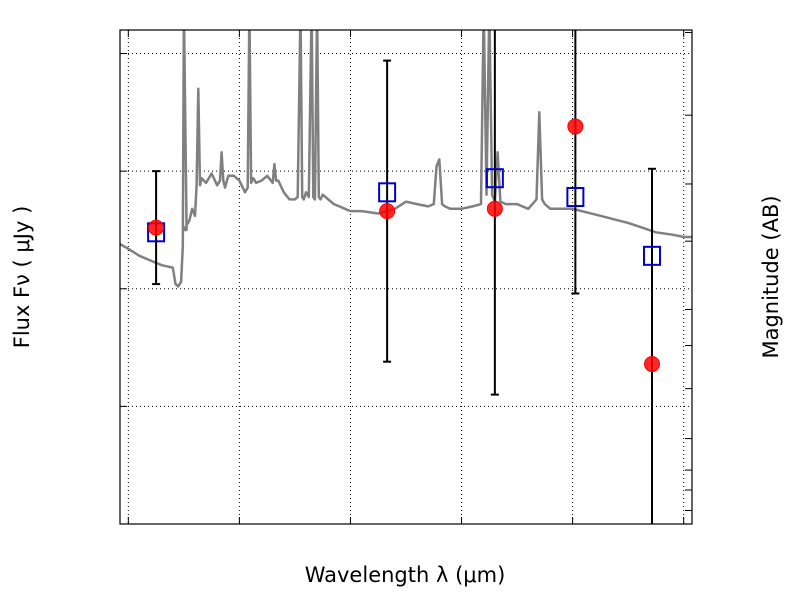  What do you see at coordinates (405, 575) in the screenshot?
I see `x-axis-label: Wavelength λ (μm)` at bounding box center [405, 575].